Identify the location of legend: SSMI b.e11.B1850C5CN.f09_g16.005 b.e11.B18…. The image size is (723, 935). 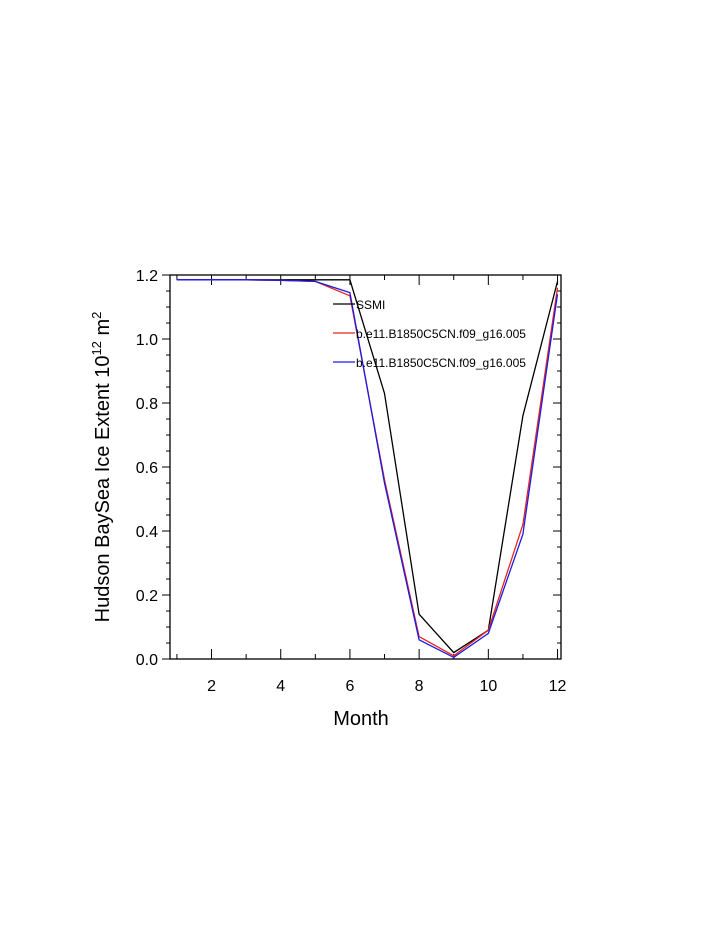
(429, 334).